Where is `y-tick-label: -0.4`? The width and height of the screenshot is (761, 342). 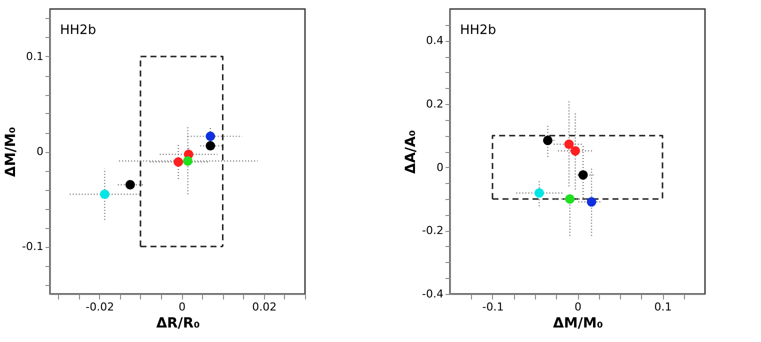
y-tick-label: -0.4 is located at coordinates (433, 294).